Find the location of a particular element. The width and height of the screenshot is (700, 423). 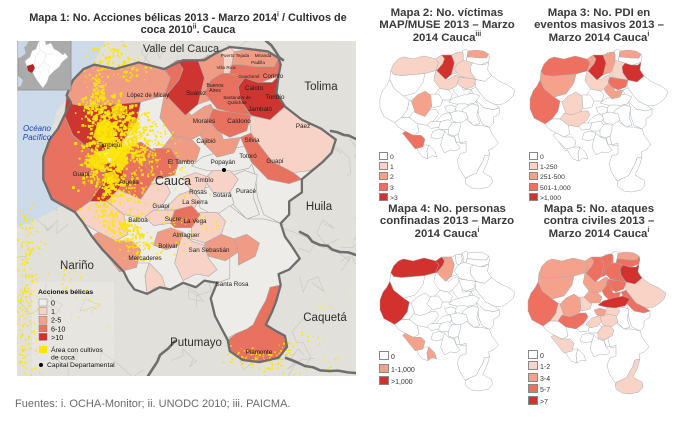

svg-text: El Tambo is located at coordinates (181, 162).